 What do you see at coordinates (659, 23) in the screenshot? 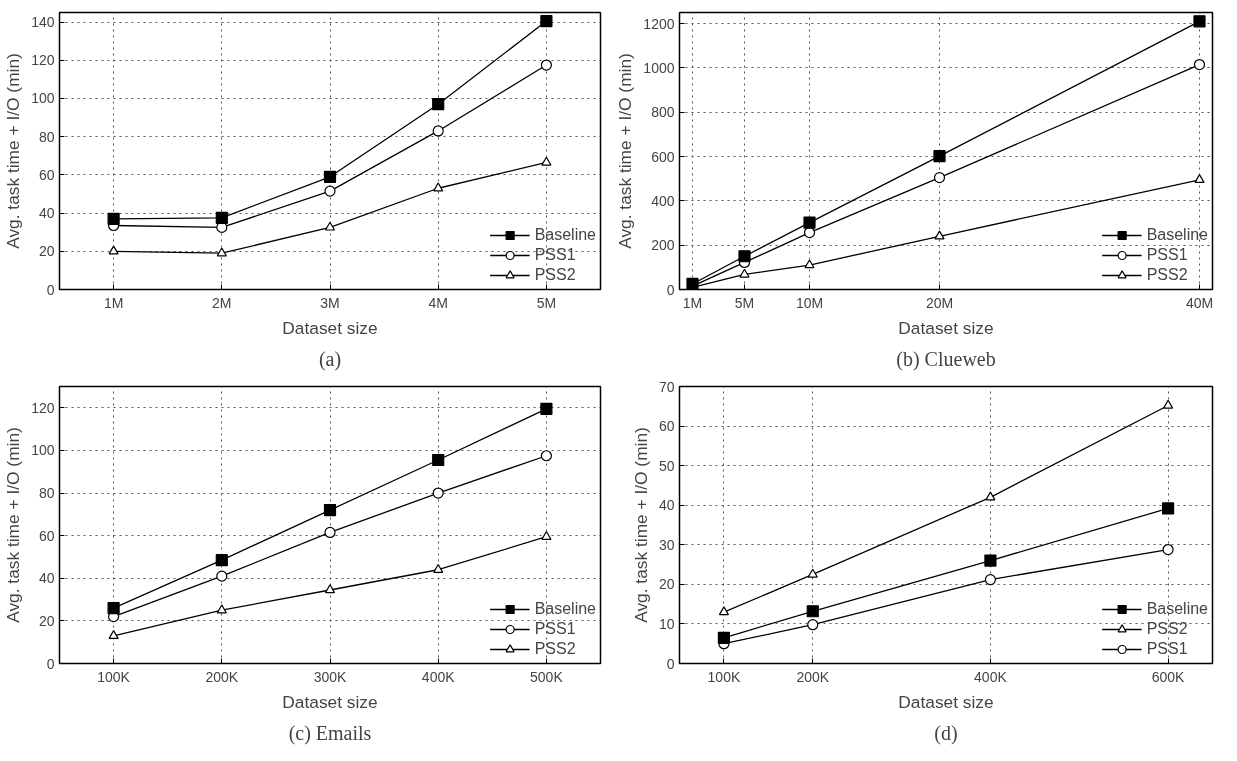
I see `y-tick-label: 1200` at bounding box center [659, 23].